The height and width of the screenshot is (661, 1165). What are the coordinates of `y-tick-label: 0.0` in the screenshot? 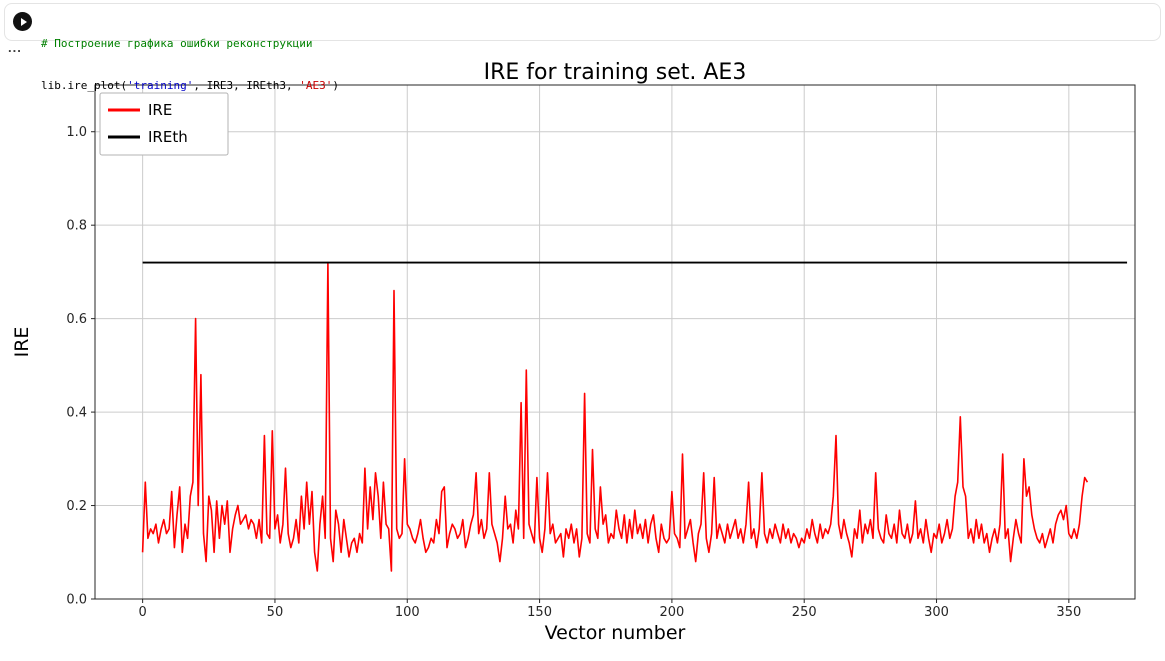 It's located at (76, 600).